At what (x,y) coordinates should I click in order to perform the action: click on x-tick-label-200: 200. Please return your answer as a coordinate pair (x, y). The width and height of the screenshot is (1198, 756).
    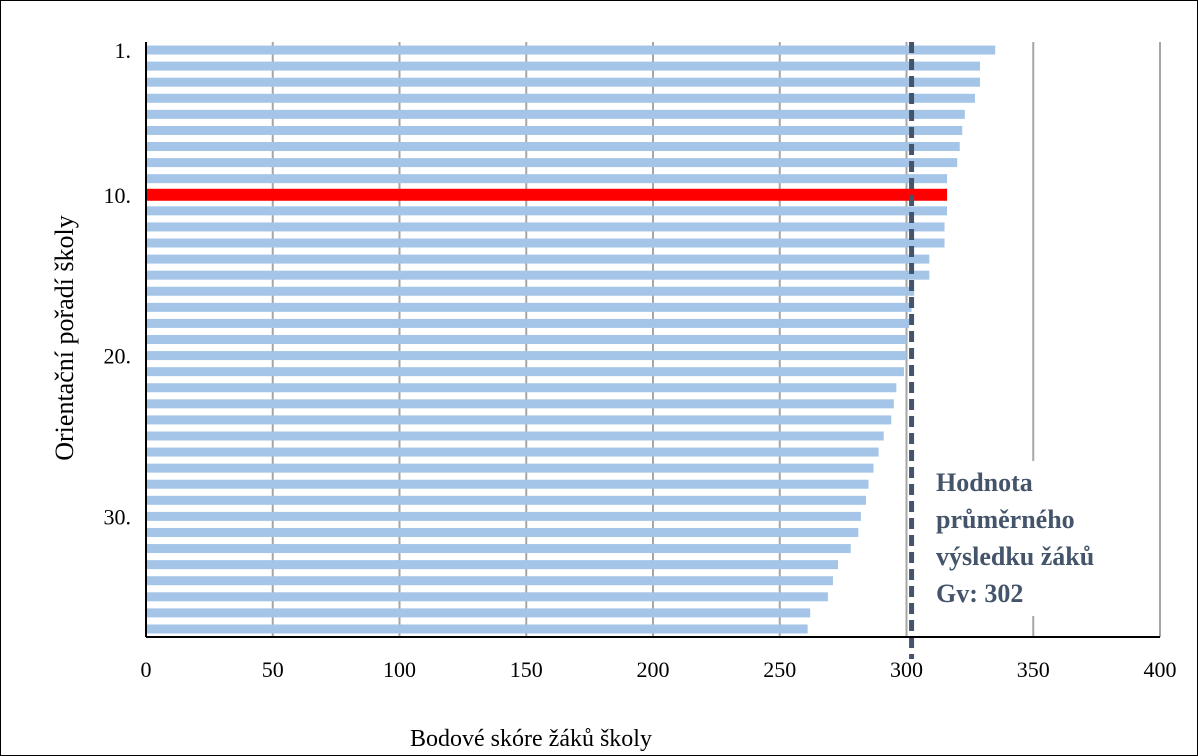
    Looking at the image, I should click on (653, 669).